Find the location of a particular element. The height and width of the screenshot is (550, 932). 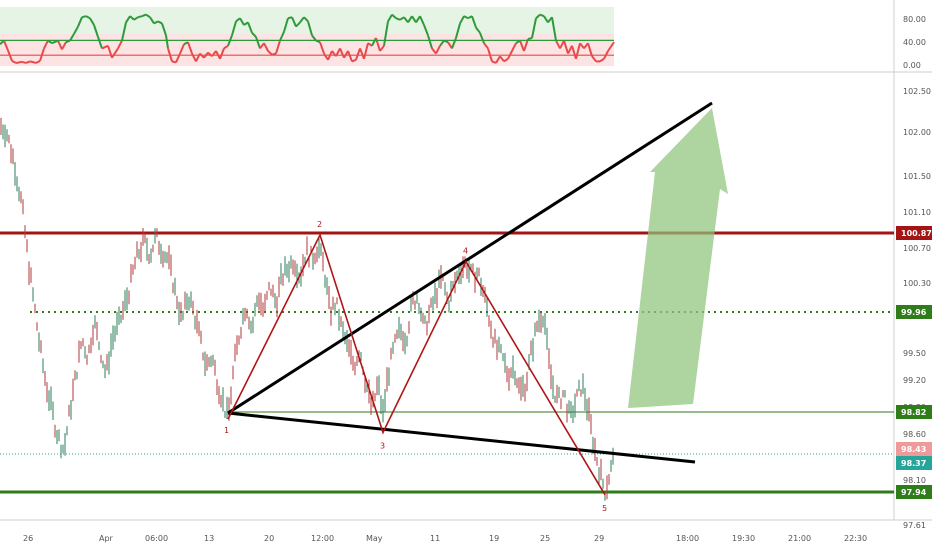

level-tag-text: 97.94 is located at coordinates (914, 492).